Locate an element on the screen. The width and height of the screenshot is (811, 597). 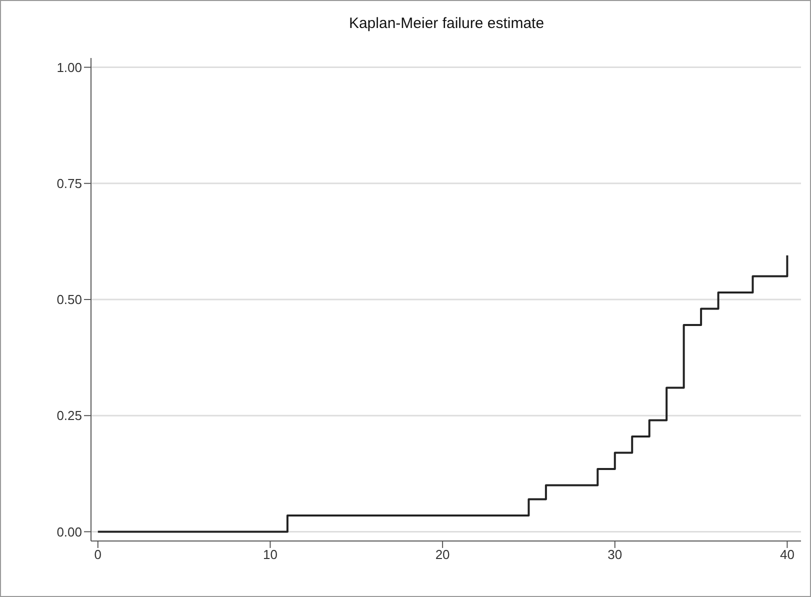
x-tick-label: 40 is located at coordinates (787, 554).